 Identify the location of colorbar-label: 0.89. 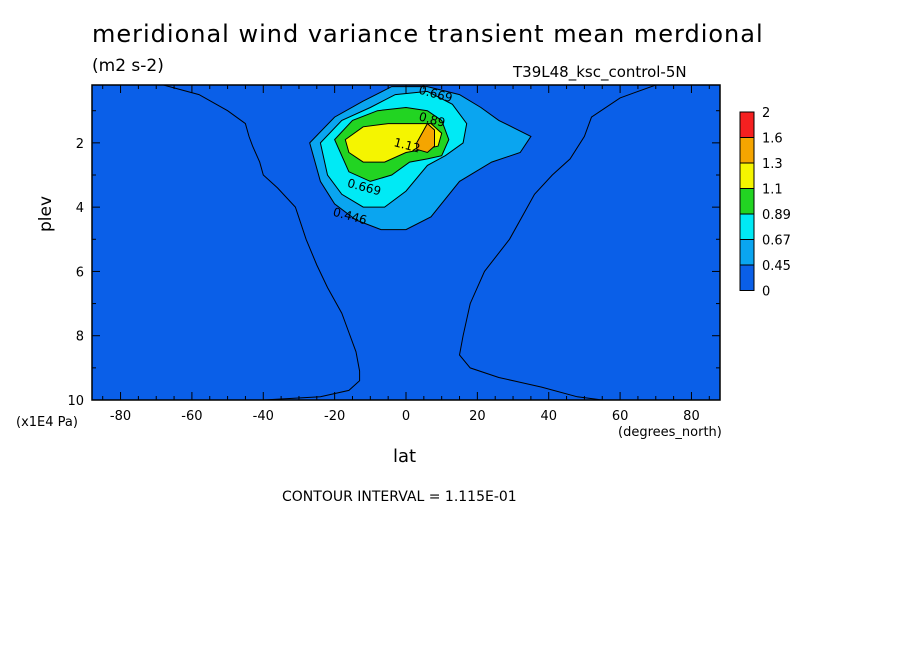
(776, 215).